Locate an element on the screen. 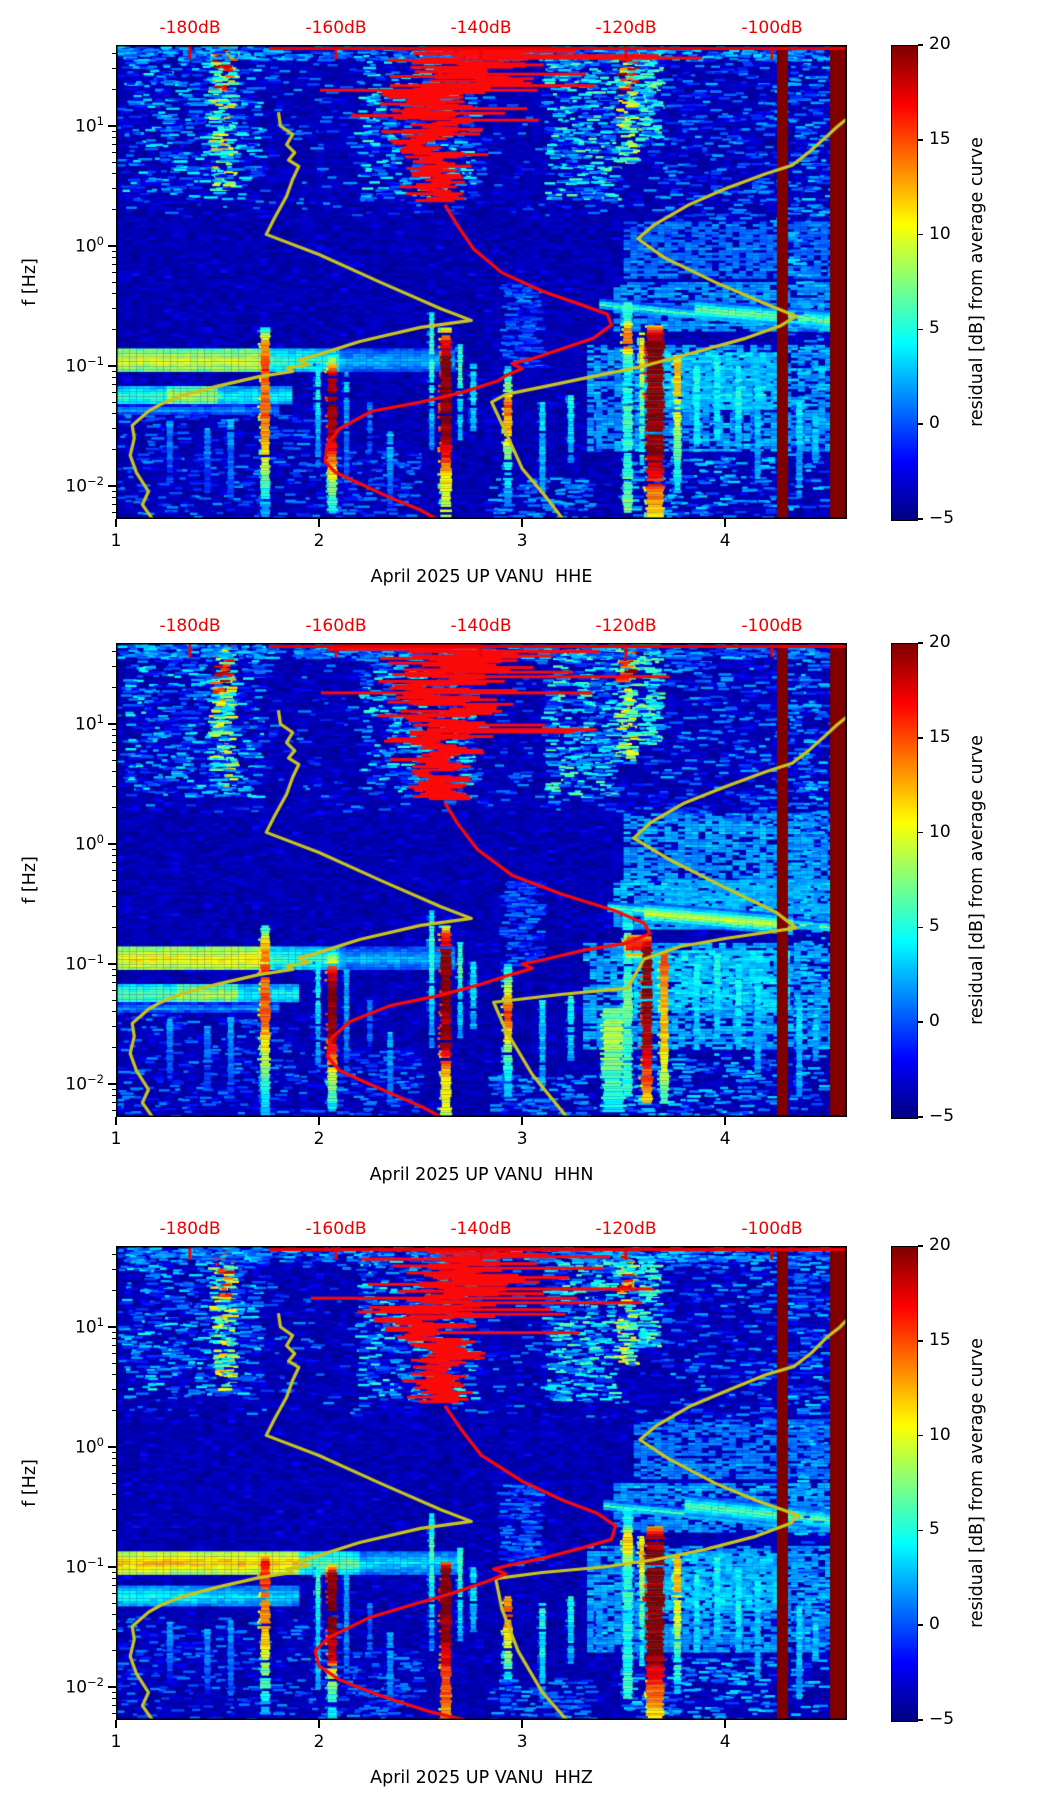 The image size is (1052, 1806). y-tick-label: 10⁻¹ is located at coordinates (84, 1566).